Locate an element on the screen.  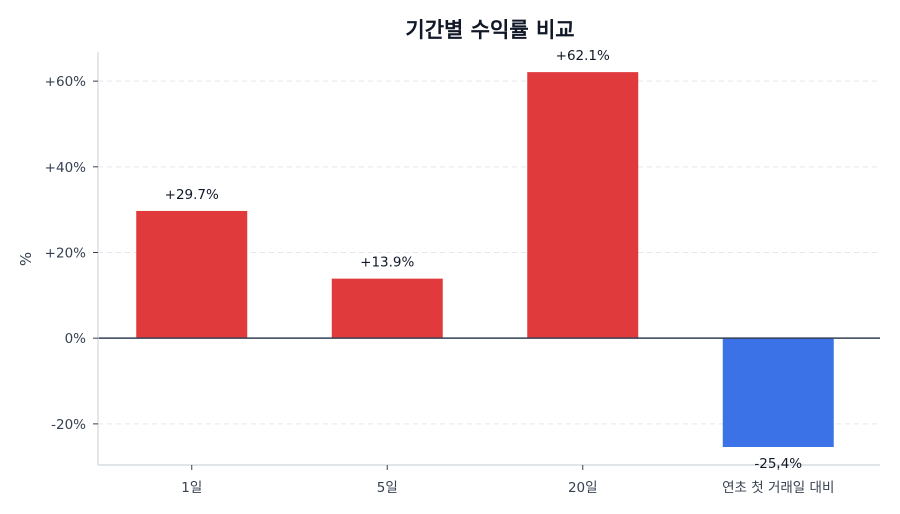
bar-value-label: -25.4% is located at coordinates (778, 464).